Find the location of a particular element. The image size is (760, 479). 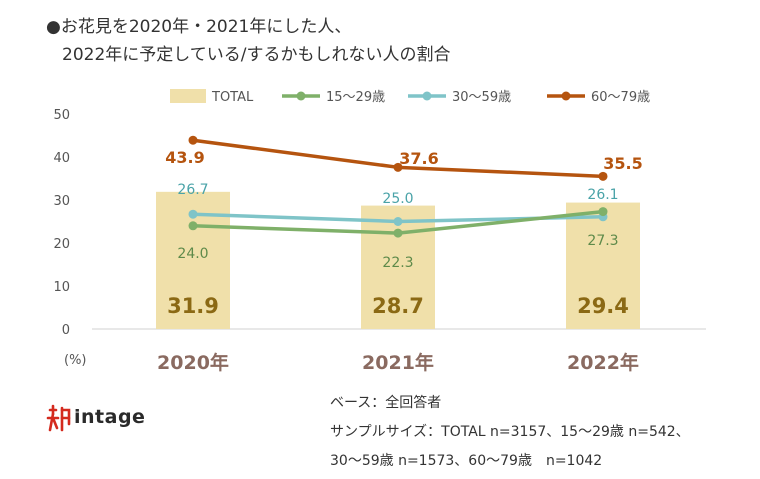

chart-title-line1: ●お花見を2020年・2021年にした人、 is located at coordinates (199, 27).